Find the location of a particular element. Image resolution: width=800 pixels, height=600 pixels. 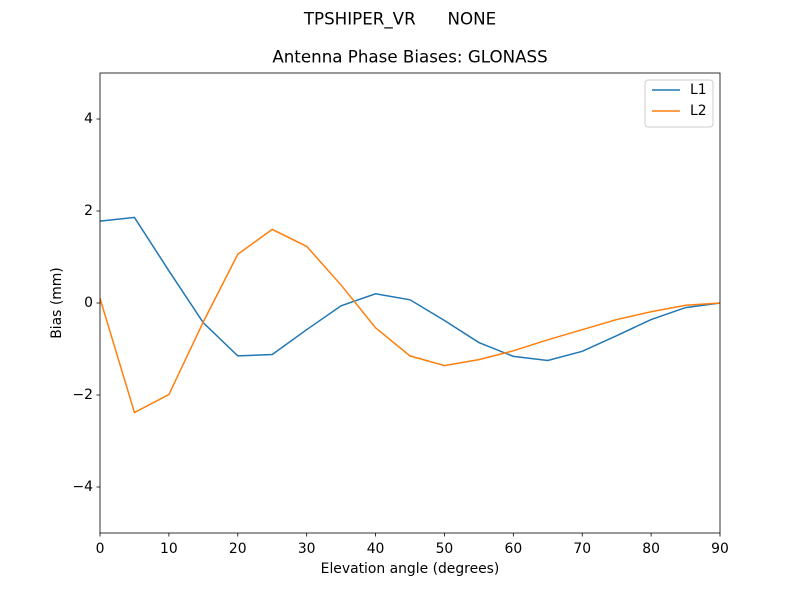

y-tick-label: −2 is located at coordinates (83, 395).